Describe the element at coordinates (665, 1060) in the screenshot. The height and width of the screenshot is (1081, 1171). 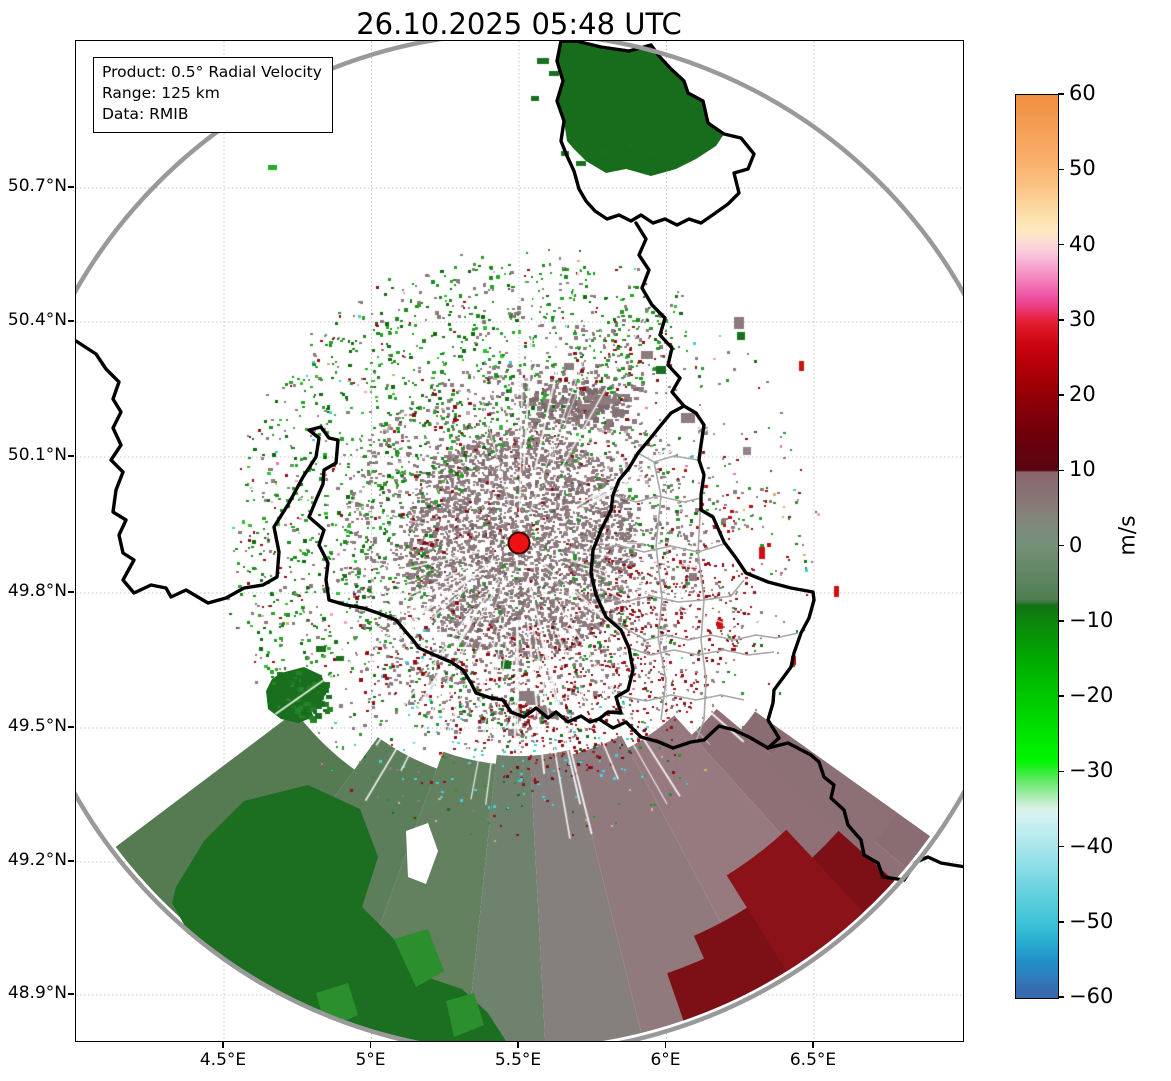
I see `x-axis-tick-label: 6°E` at that location.